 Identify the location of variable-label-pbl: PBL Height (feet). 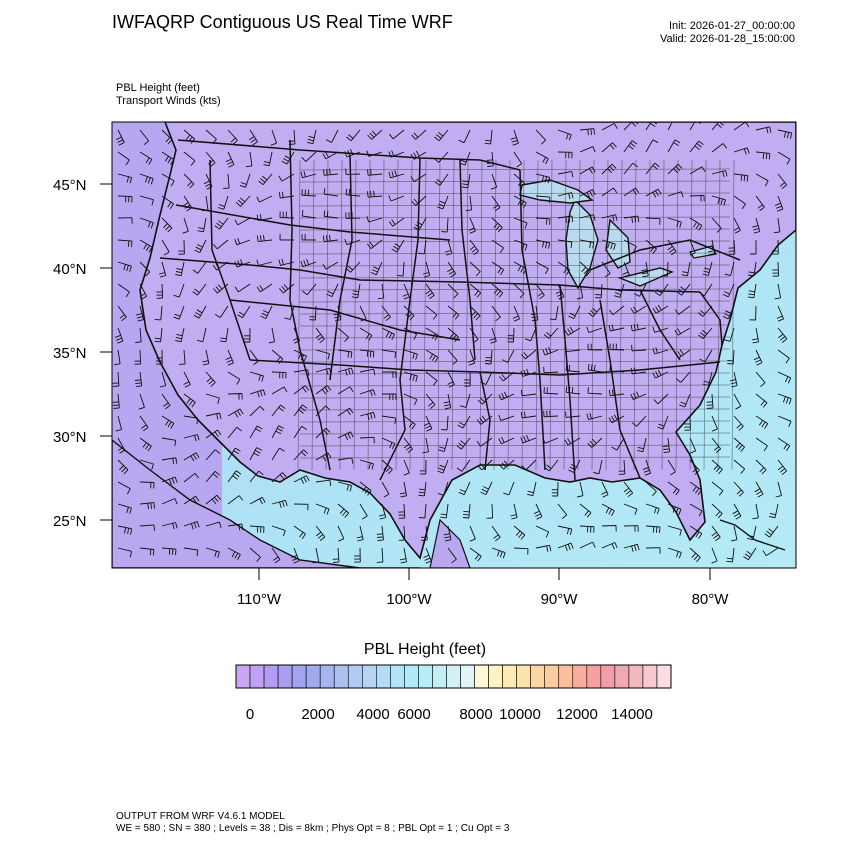
(158, 88).